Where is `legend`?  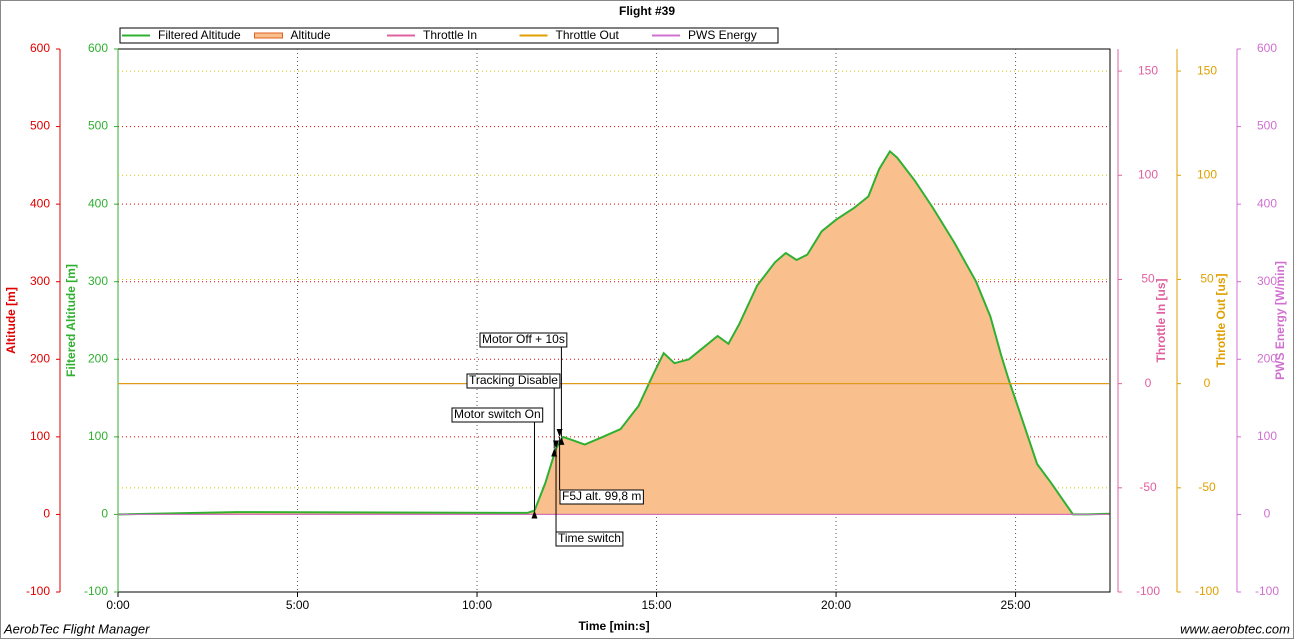 legend is located at coordinates (449, 35).